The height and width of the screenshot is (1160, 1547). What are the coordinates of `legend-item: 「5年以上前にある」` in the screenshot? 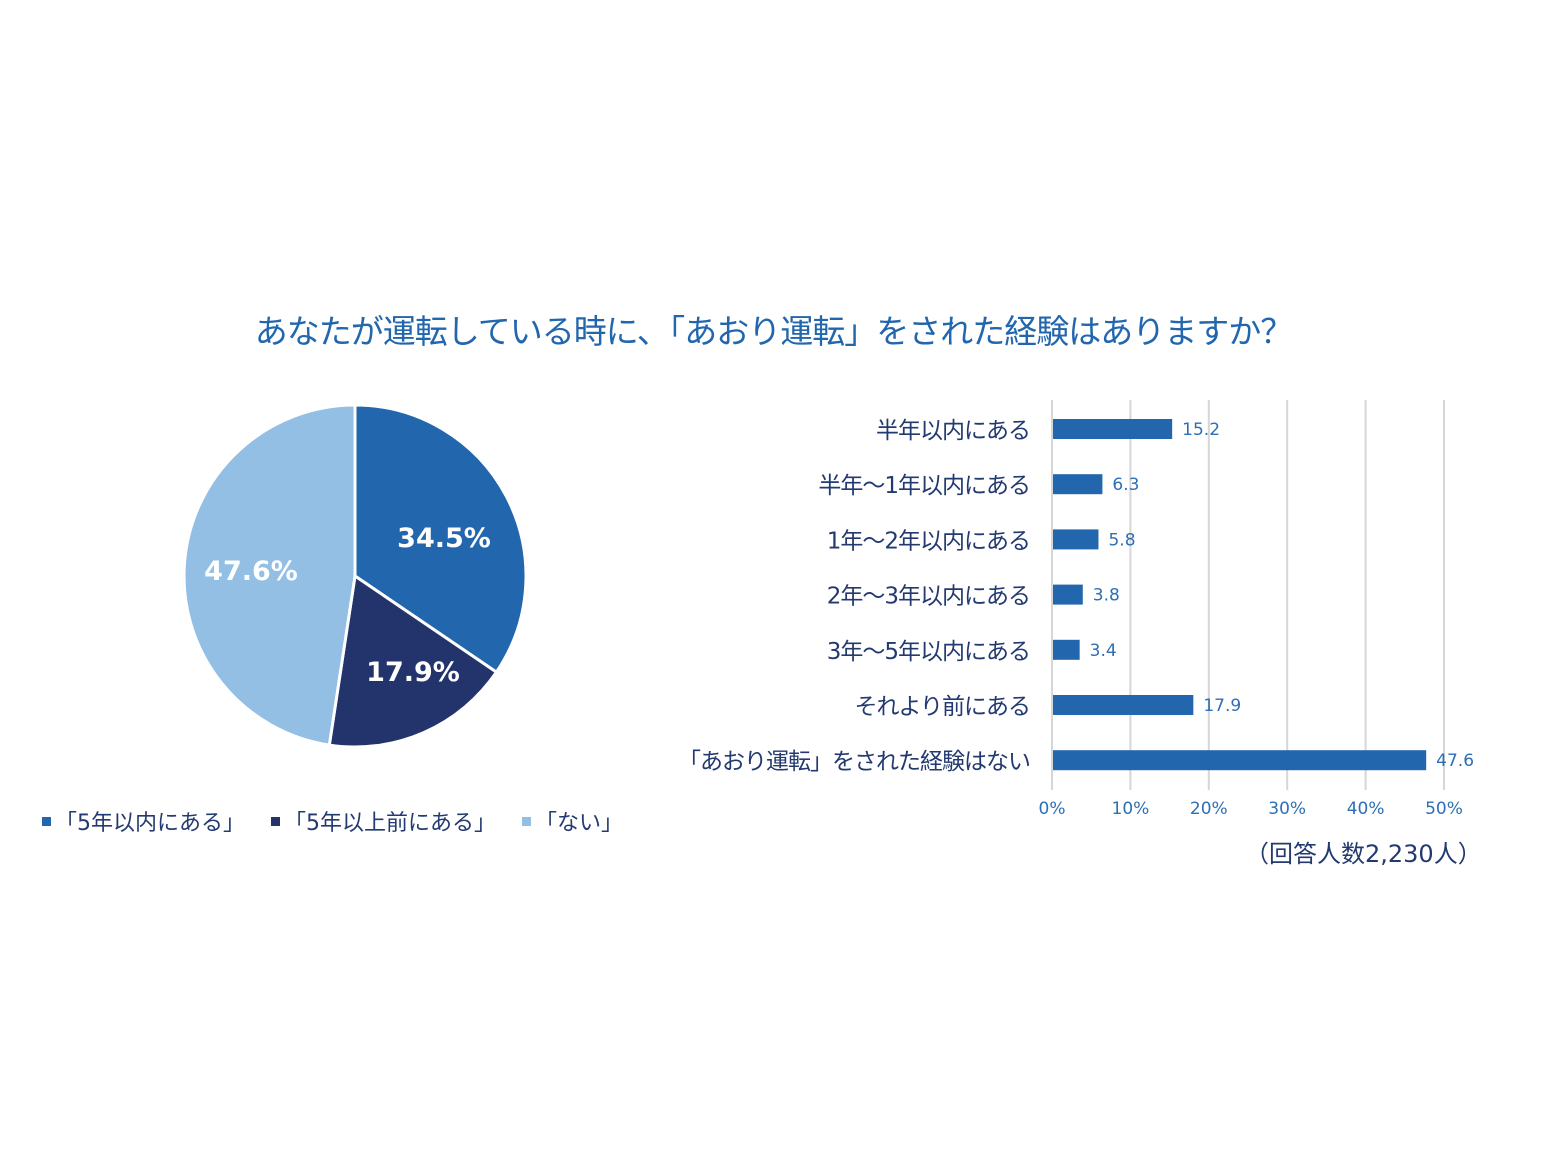 It's located at (383, 821).